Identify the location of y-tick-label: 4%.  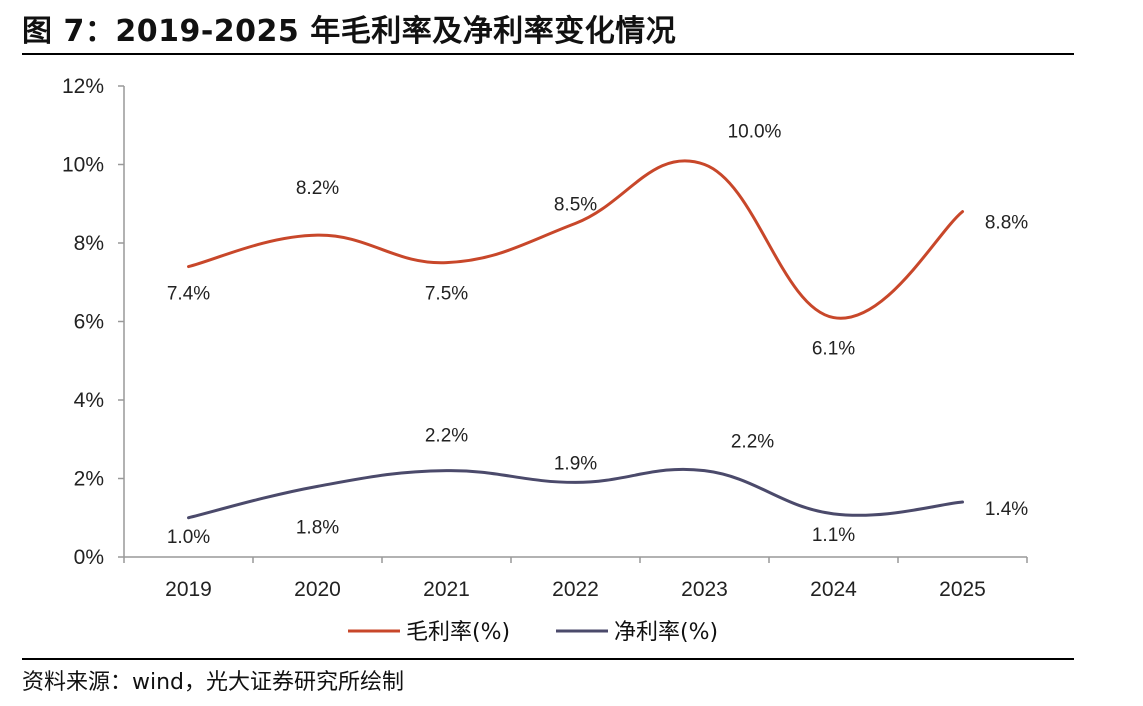
(89, 400).